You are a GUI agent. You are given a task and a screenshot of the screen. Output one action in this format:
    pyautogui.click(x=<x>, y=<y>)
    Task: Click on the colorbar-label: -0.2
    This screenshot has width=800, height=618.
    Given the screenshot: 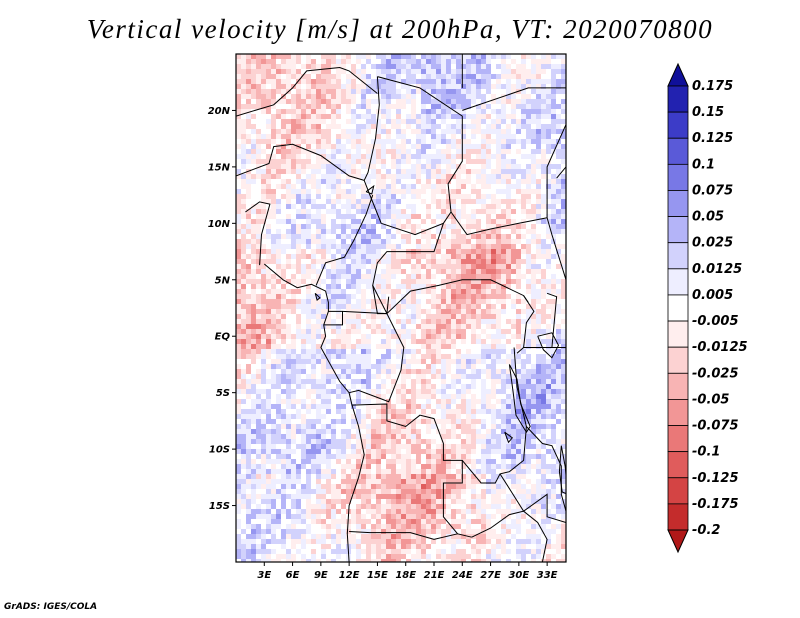 What is the action you would take?
    pyautogui.click(x=706, y=530)
    